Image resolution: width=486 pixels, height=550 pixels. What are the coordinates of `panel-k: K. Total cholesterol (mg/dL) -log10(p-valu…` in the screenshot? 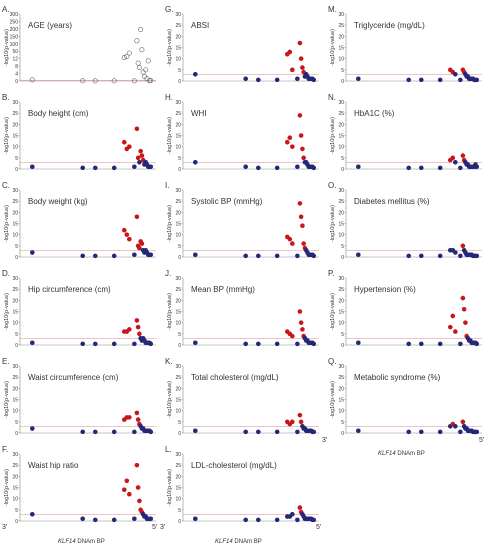 It's located at (242, 397).